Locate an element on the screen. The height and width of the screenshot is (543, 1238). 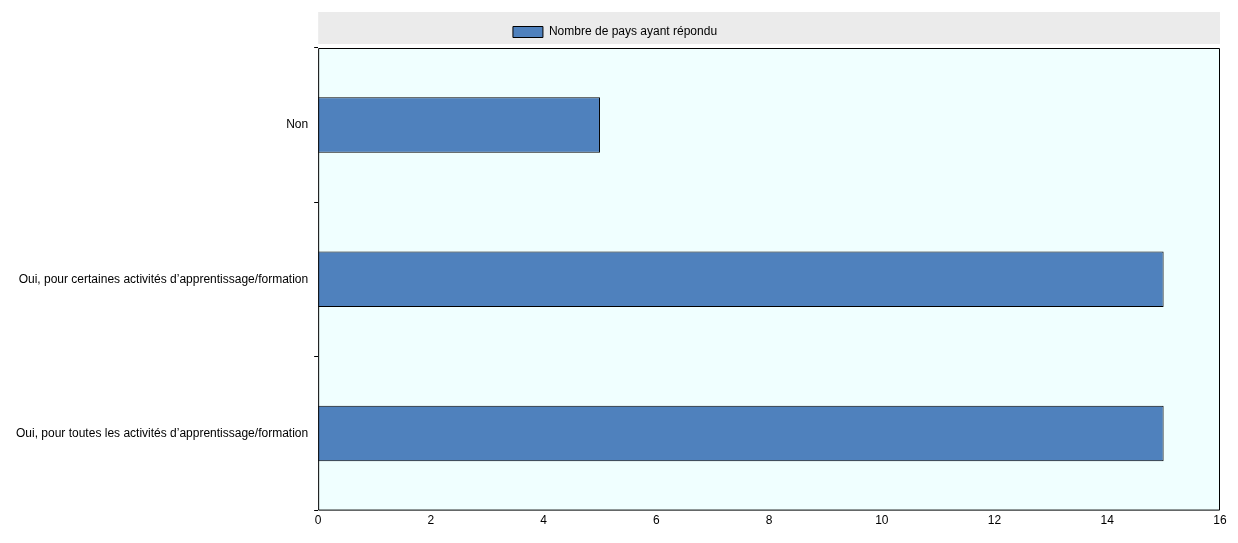
y-tick-label: Oui, pour certaines activités d’apprentissage/formation is located at coordinates (163, 278).